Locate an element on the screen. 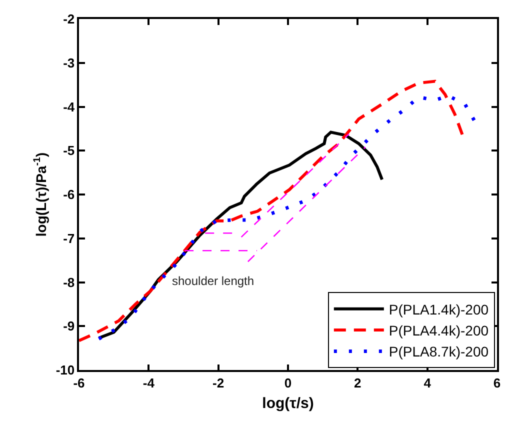  x-tick-label: 0 is located at coordinates (288, 382).